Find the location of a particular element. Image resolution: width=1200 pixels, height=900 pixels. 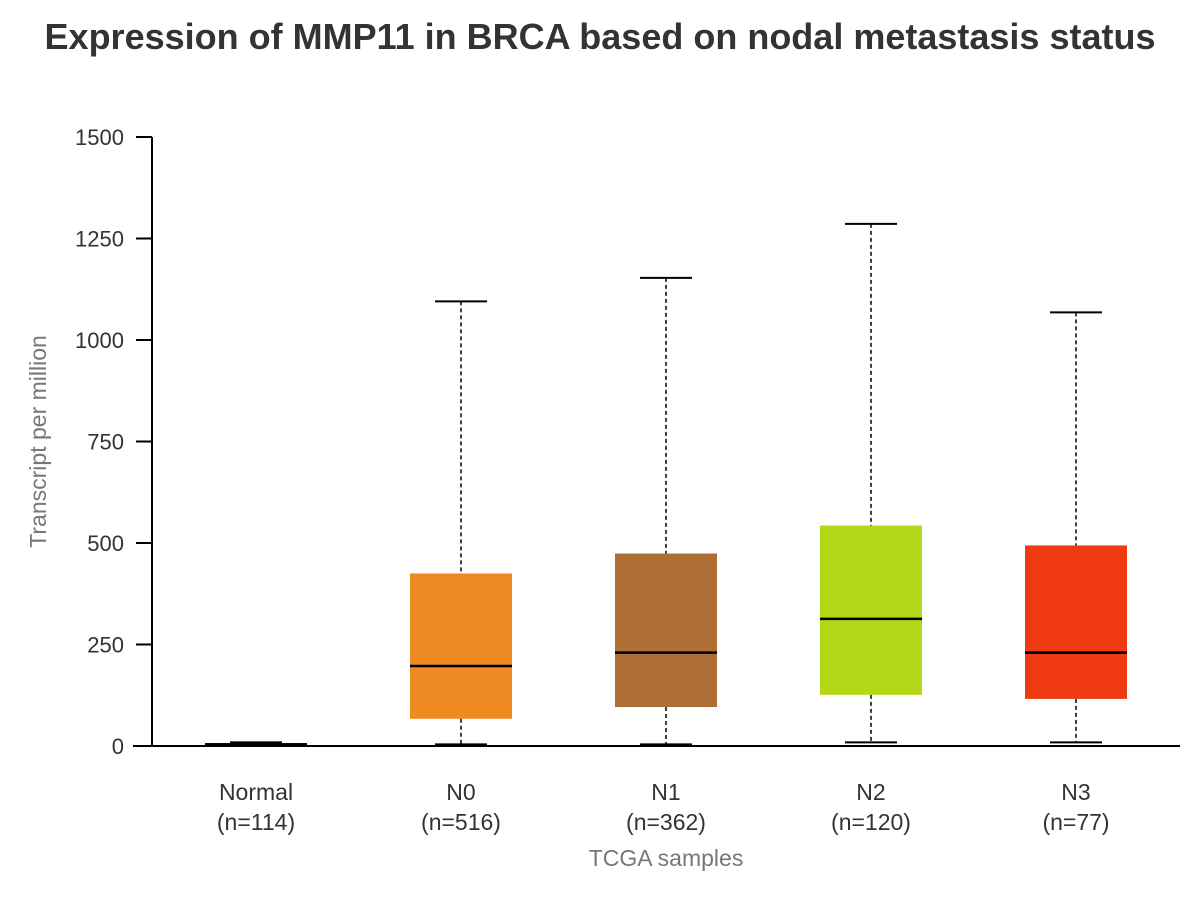

box-group-normal is located at coordinates (256, 744).